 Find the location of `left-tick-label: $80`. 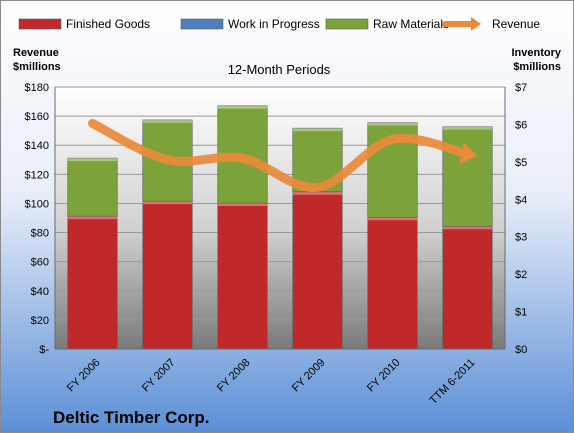

left-tick-label: $80 is located at coordinates (40, 234).